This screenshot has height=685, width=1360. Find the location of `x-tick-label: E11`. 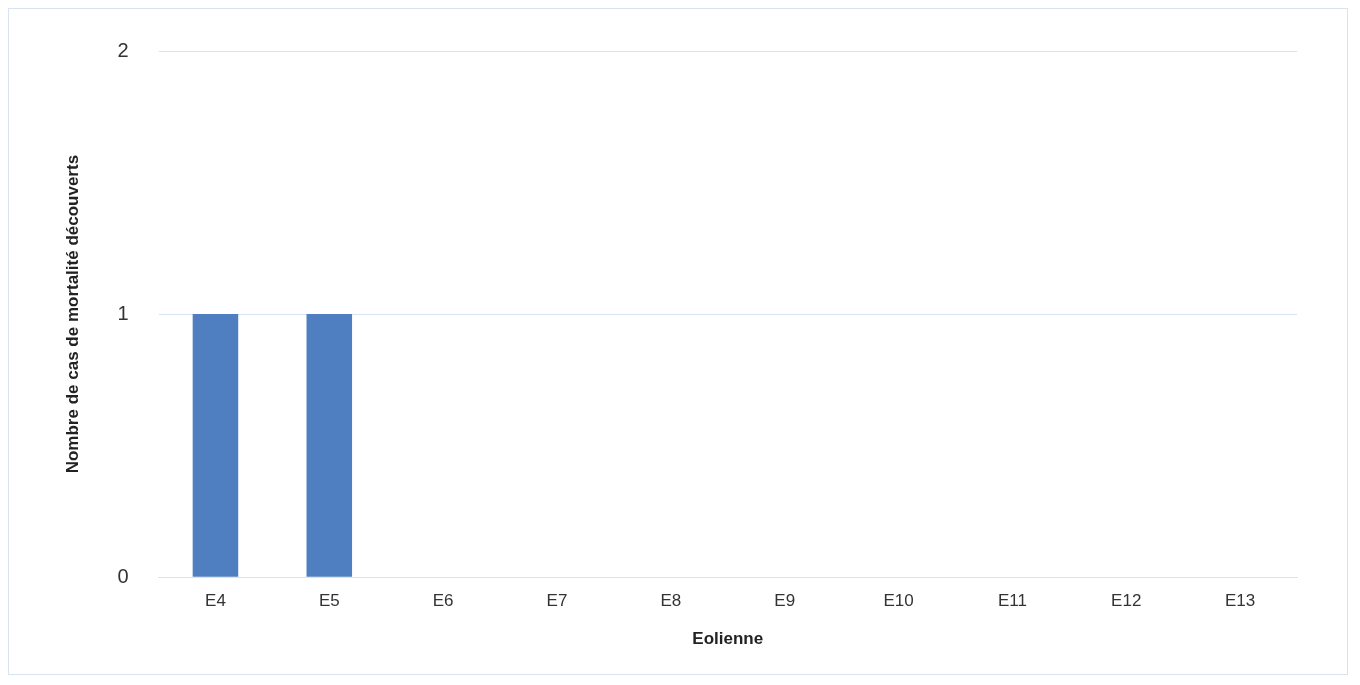

x-tick-label: E11 is located at coordinates (1012, 601).